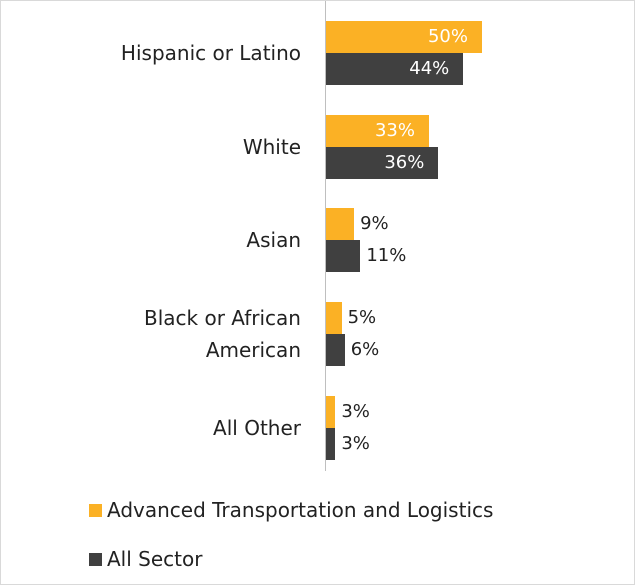 The width and height of the screenshot is (635, 585). I want to click on value-label: 50%, so click(447, 36).